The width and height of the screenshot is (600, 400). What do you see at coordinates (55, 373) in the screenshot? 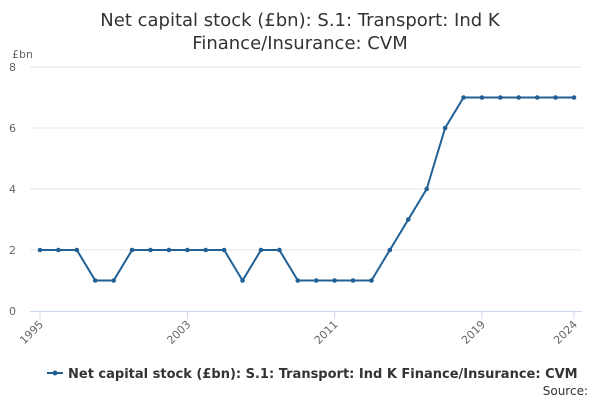
I see `legend-dot-marker` at bounding box center [55, 373].